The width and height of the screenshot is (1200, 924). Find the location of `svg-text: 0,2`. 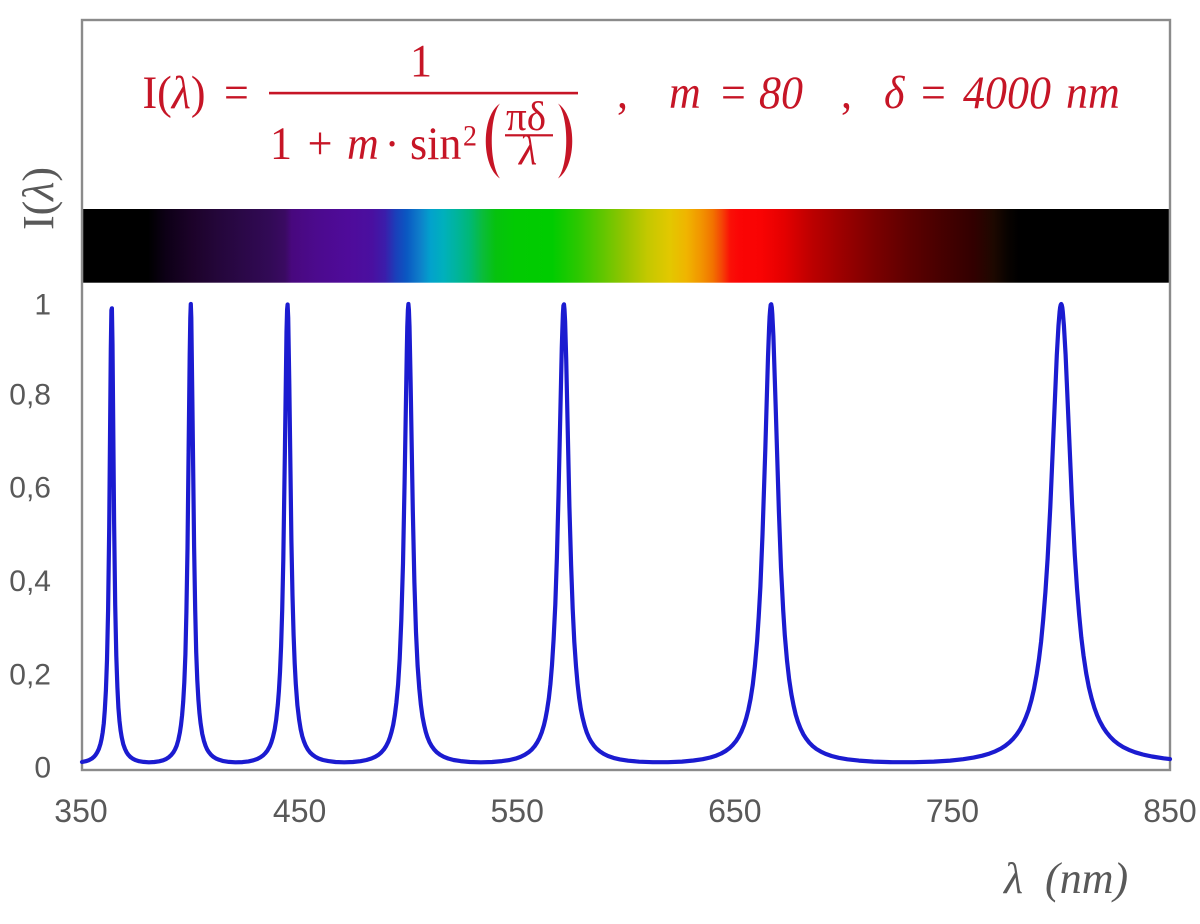

svg-text: 0,2 is located at coordinates (30, 674).